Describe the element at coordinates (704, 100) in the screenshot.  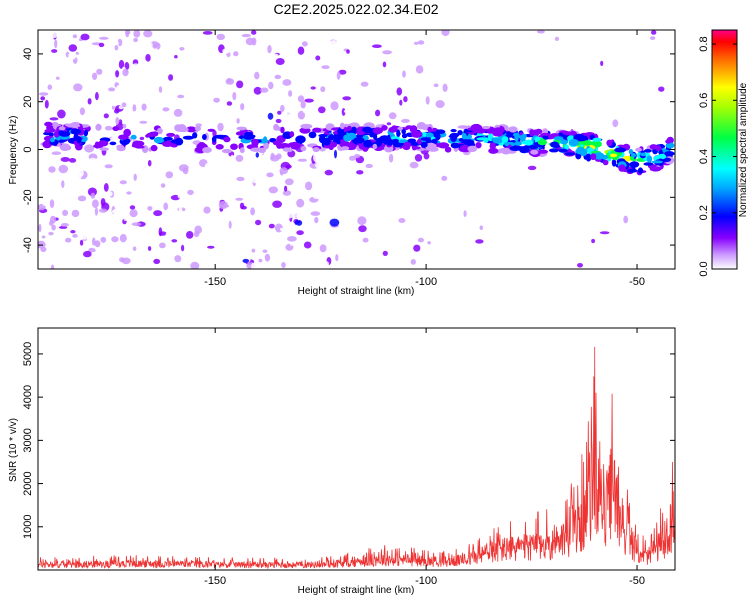
I see `colorbar-tick-label: 0.6` at that location.